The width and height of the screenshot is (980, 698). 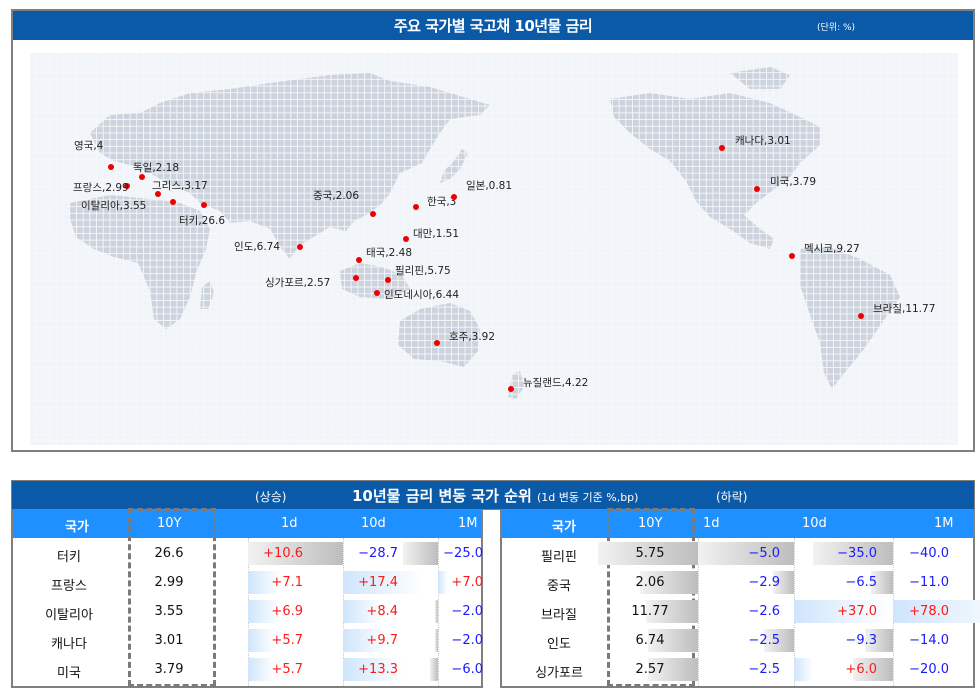 I want to click on cell-d10: +6.0, so click(x=861, y=669).